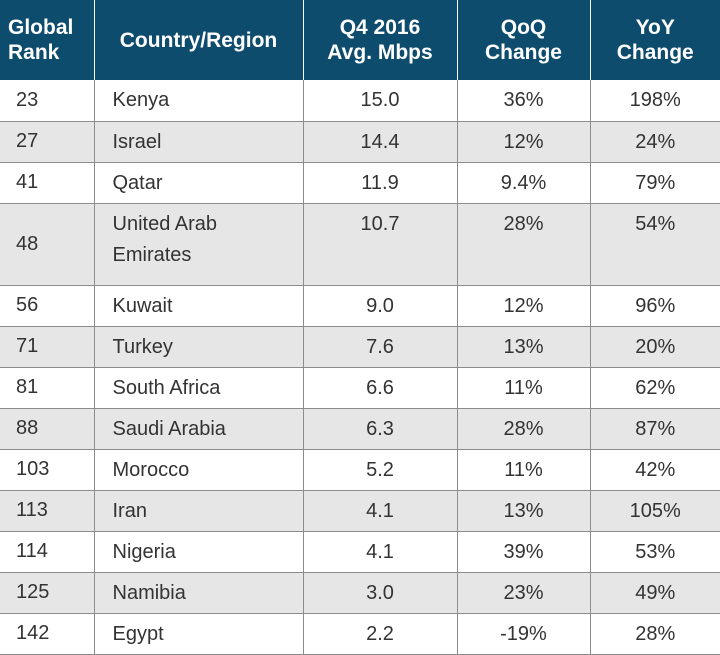 The width and height of the screenshot is (720, 655). I want to click on cell-rank: 142, so click(47, 634).